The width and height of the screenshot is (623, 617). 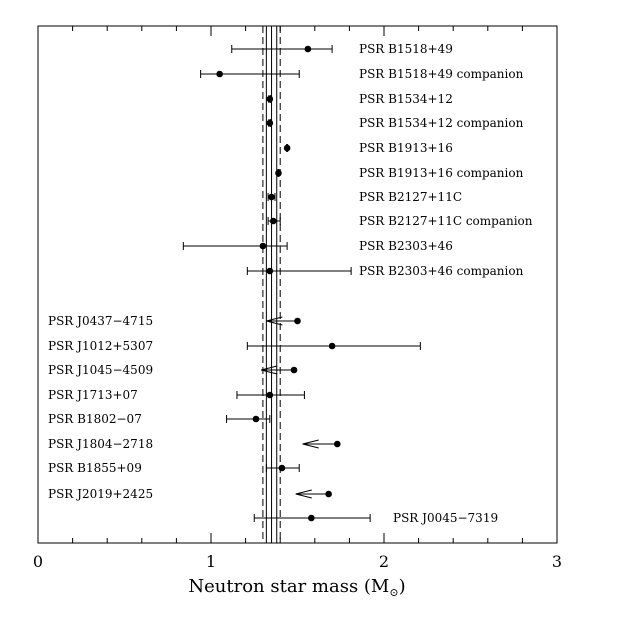 I want to click on x-tick-label: 0, so click(x=38, y=561).